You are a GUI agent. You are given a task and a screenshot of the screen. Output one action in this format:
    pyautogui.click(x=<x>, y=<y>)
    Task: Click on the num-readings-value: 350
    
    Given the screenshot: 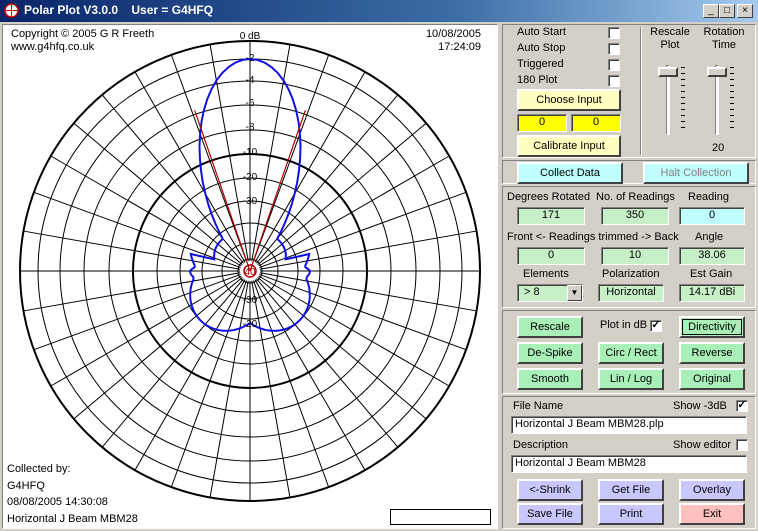 What is the action you would take?
    pyautogui.click(x=635, y=216)
    